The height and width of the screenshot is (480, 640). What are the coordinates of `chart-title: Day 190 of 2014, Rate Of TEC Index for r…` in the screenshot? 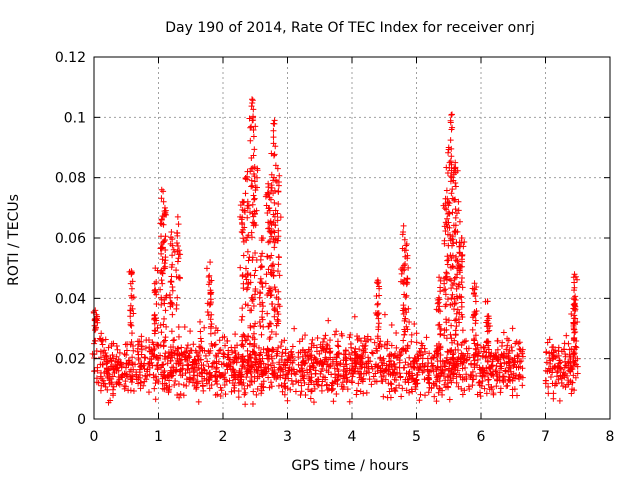 It's located at (349, 28).